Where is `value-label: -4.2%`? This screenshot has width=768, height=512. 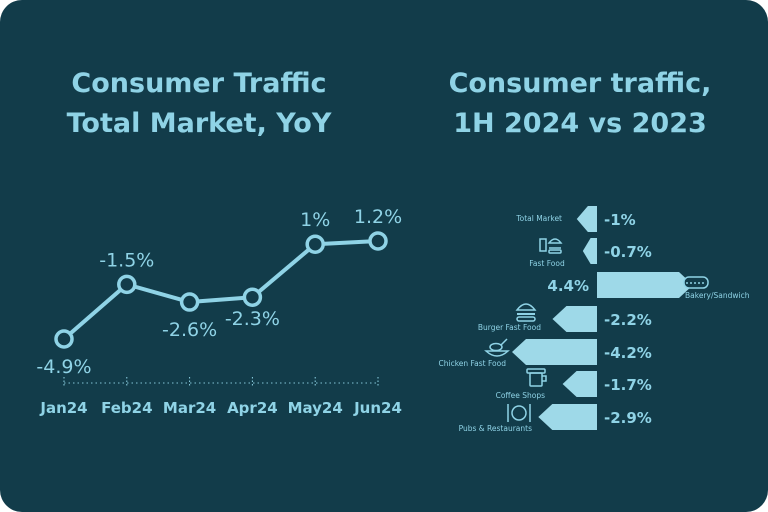
value-label: -4.2% is located at coordinates (628, 353).